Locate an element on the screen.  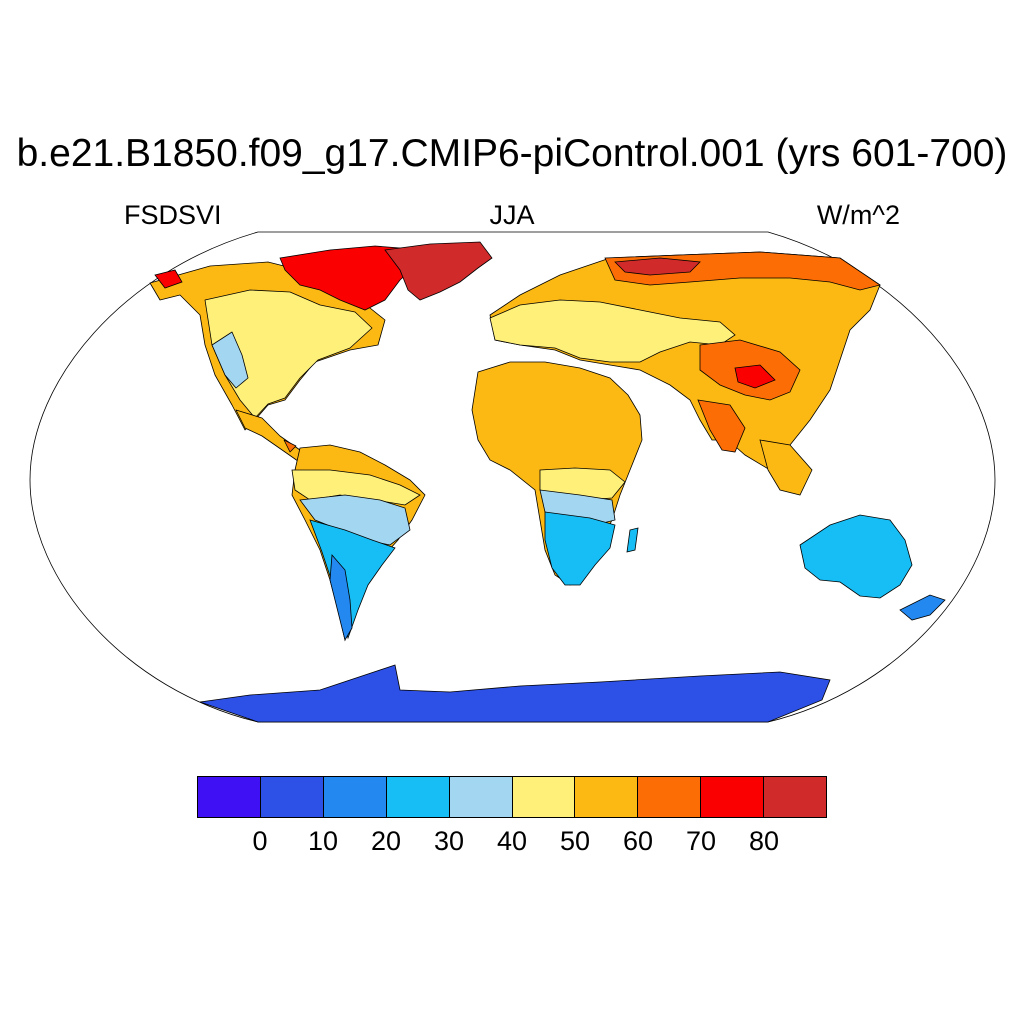
africa is located at coordinates (557, 473).